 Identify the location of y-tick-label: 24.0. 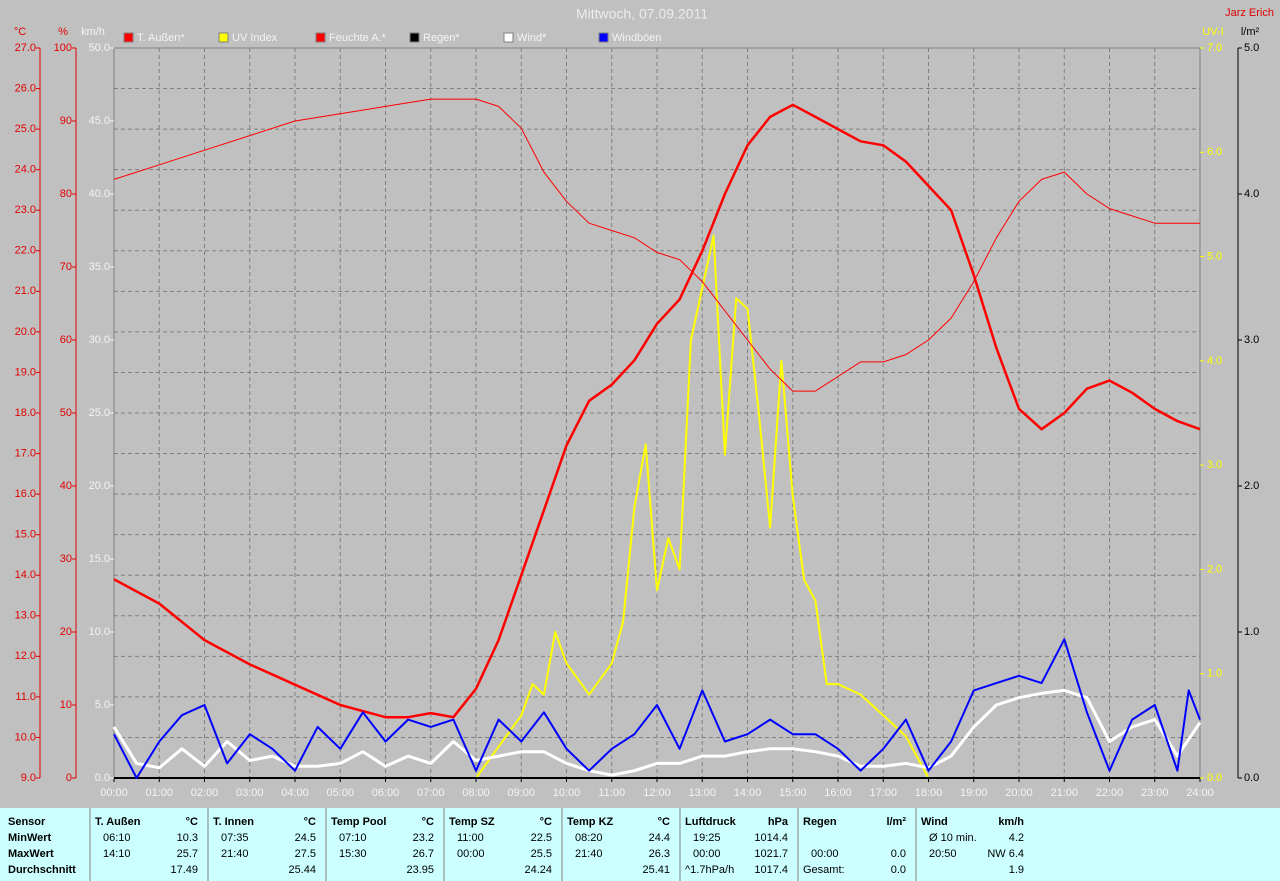
(25, 170).